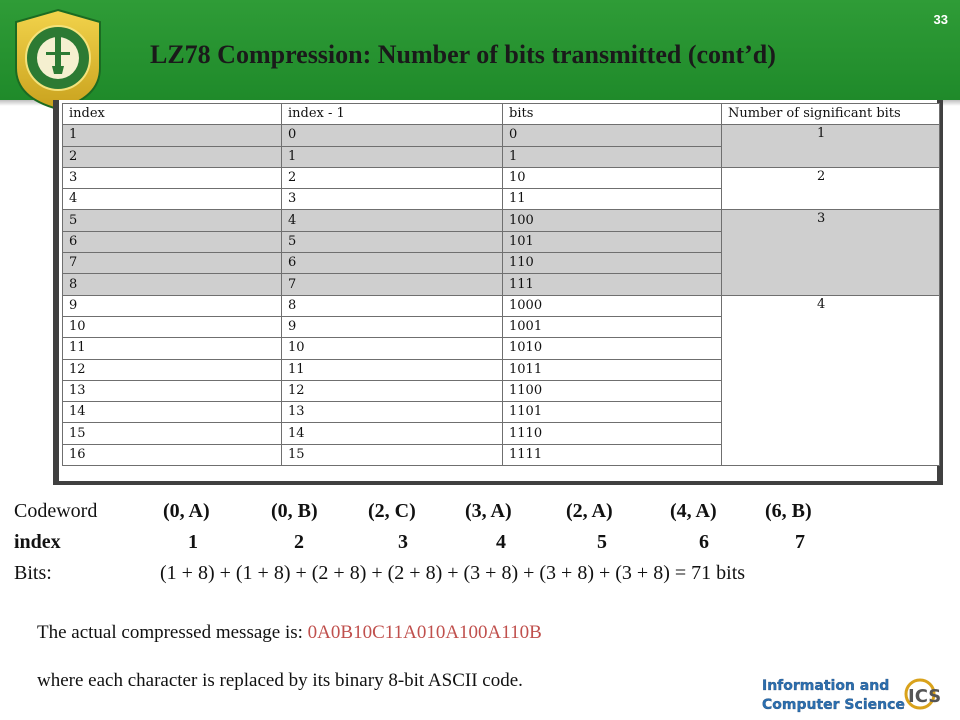  What do you see at coordinates (704, 542) in the screenshot?
I see `index-item: 6` at bounding box center [704, 542].